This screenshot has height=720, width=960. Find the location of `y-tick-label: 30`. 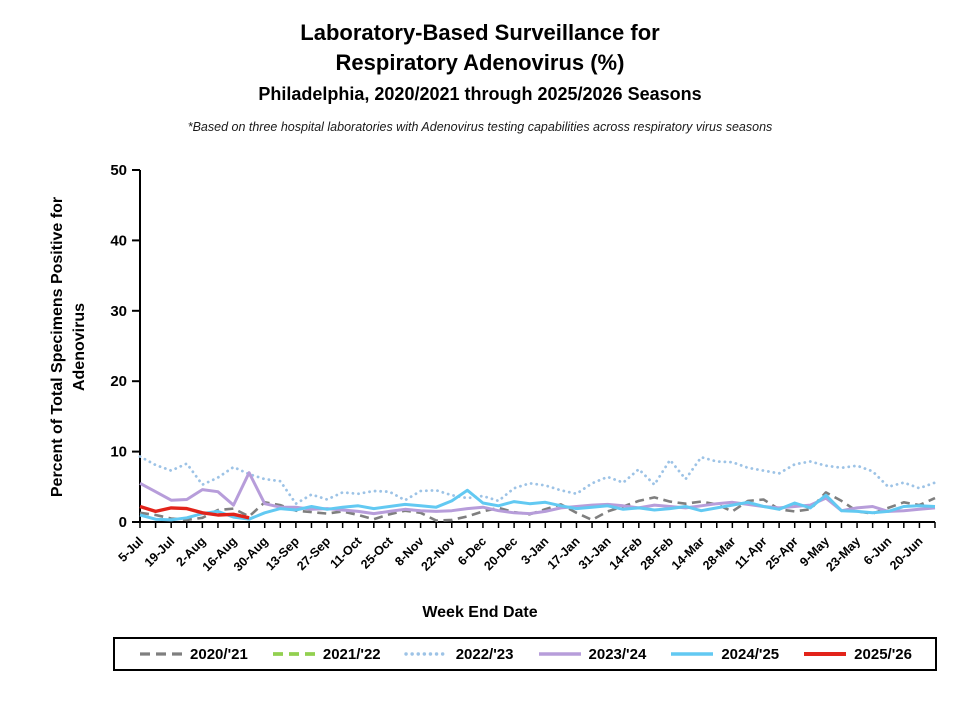

y-tick-label: 30 is located at coordinates (118, 311).